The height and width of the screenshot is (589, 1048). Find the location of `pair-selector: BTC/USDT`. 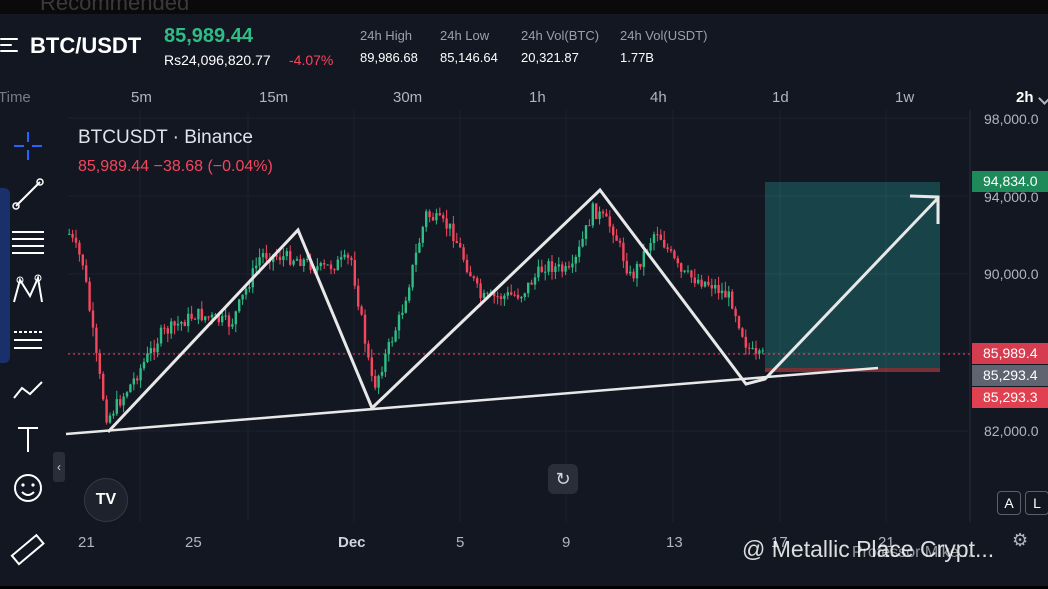

pair-selector: BTC/USDT is located at coordinates (86, 45).